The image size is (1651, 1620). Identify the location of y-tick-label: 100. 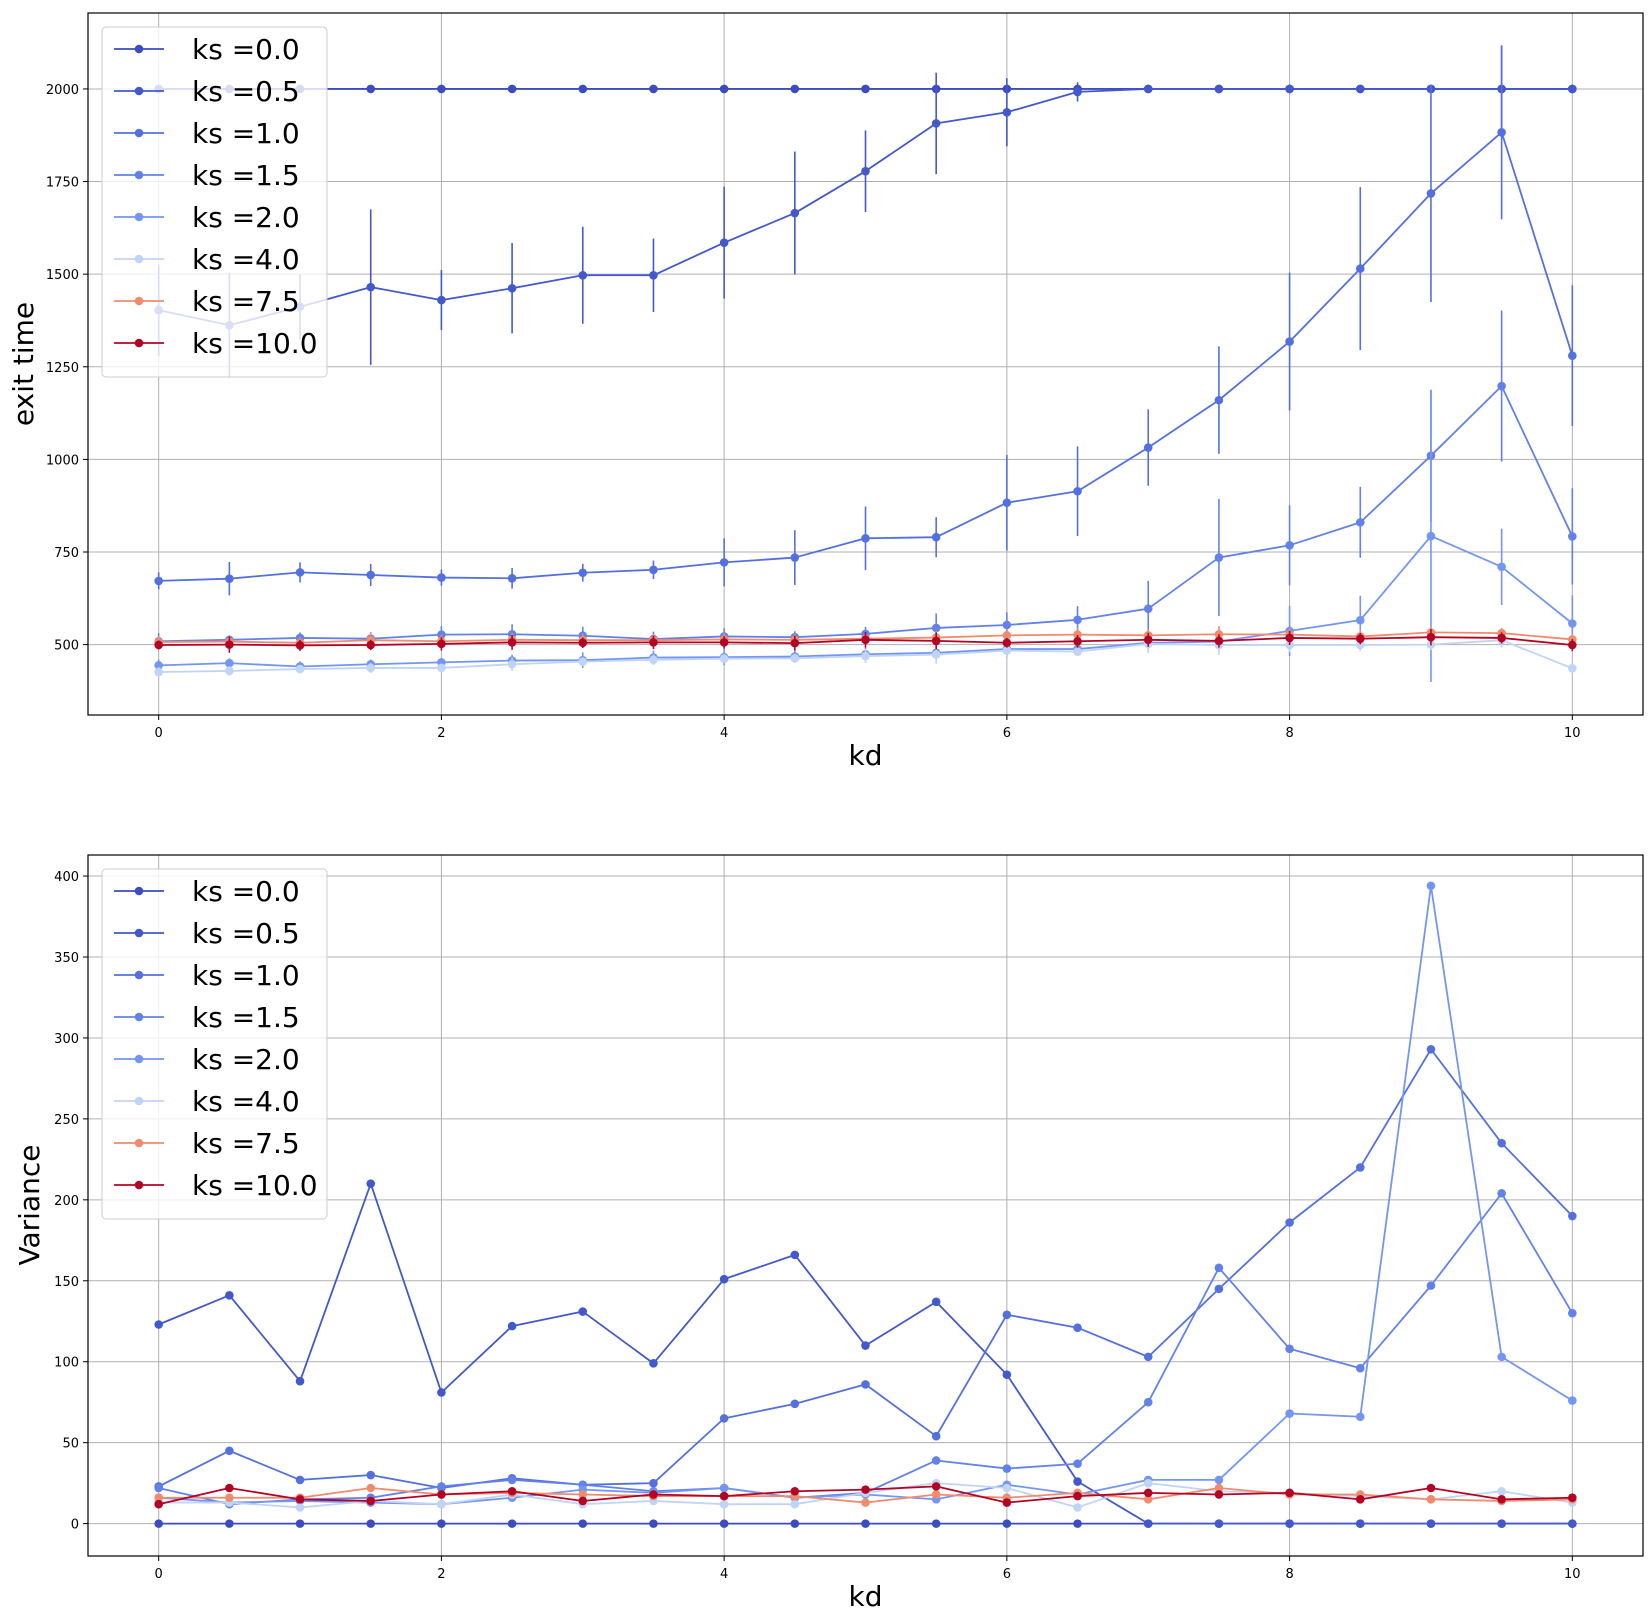
(66, 1363).